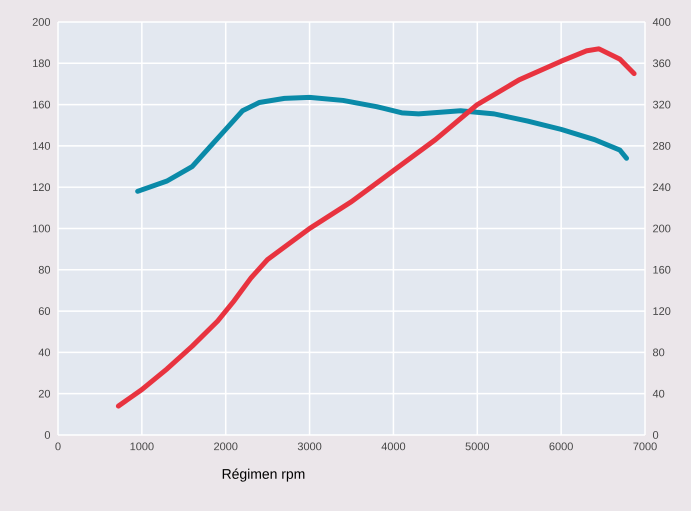 The image size is (691, 511). I want to click on y-tick-label: 20, so click(44, 394).